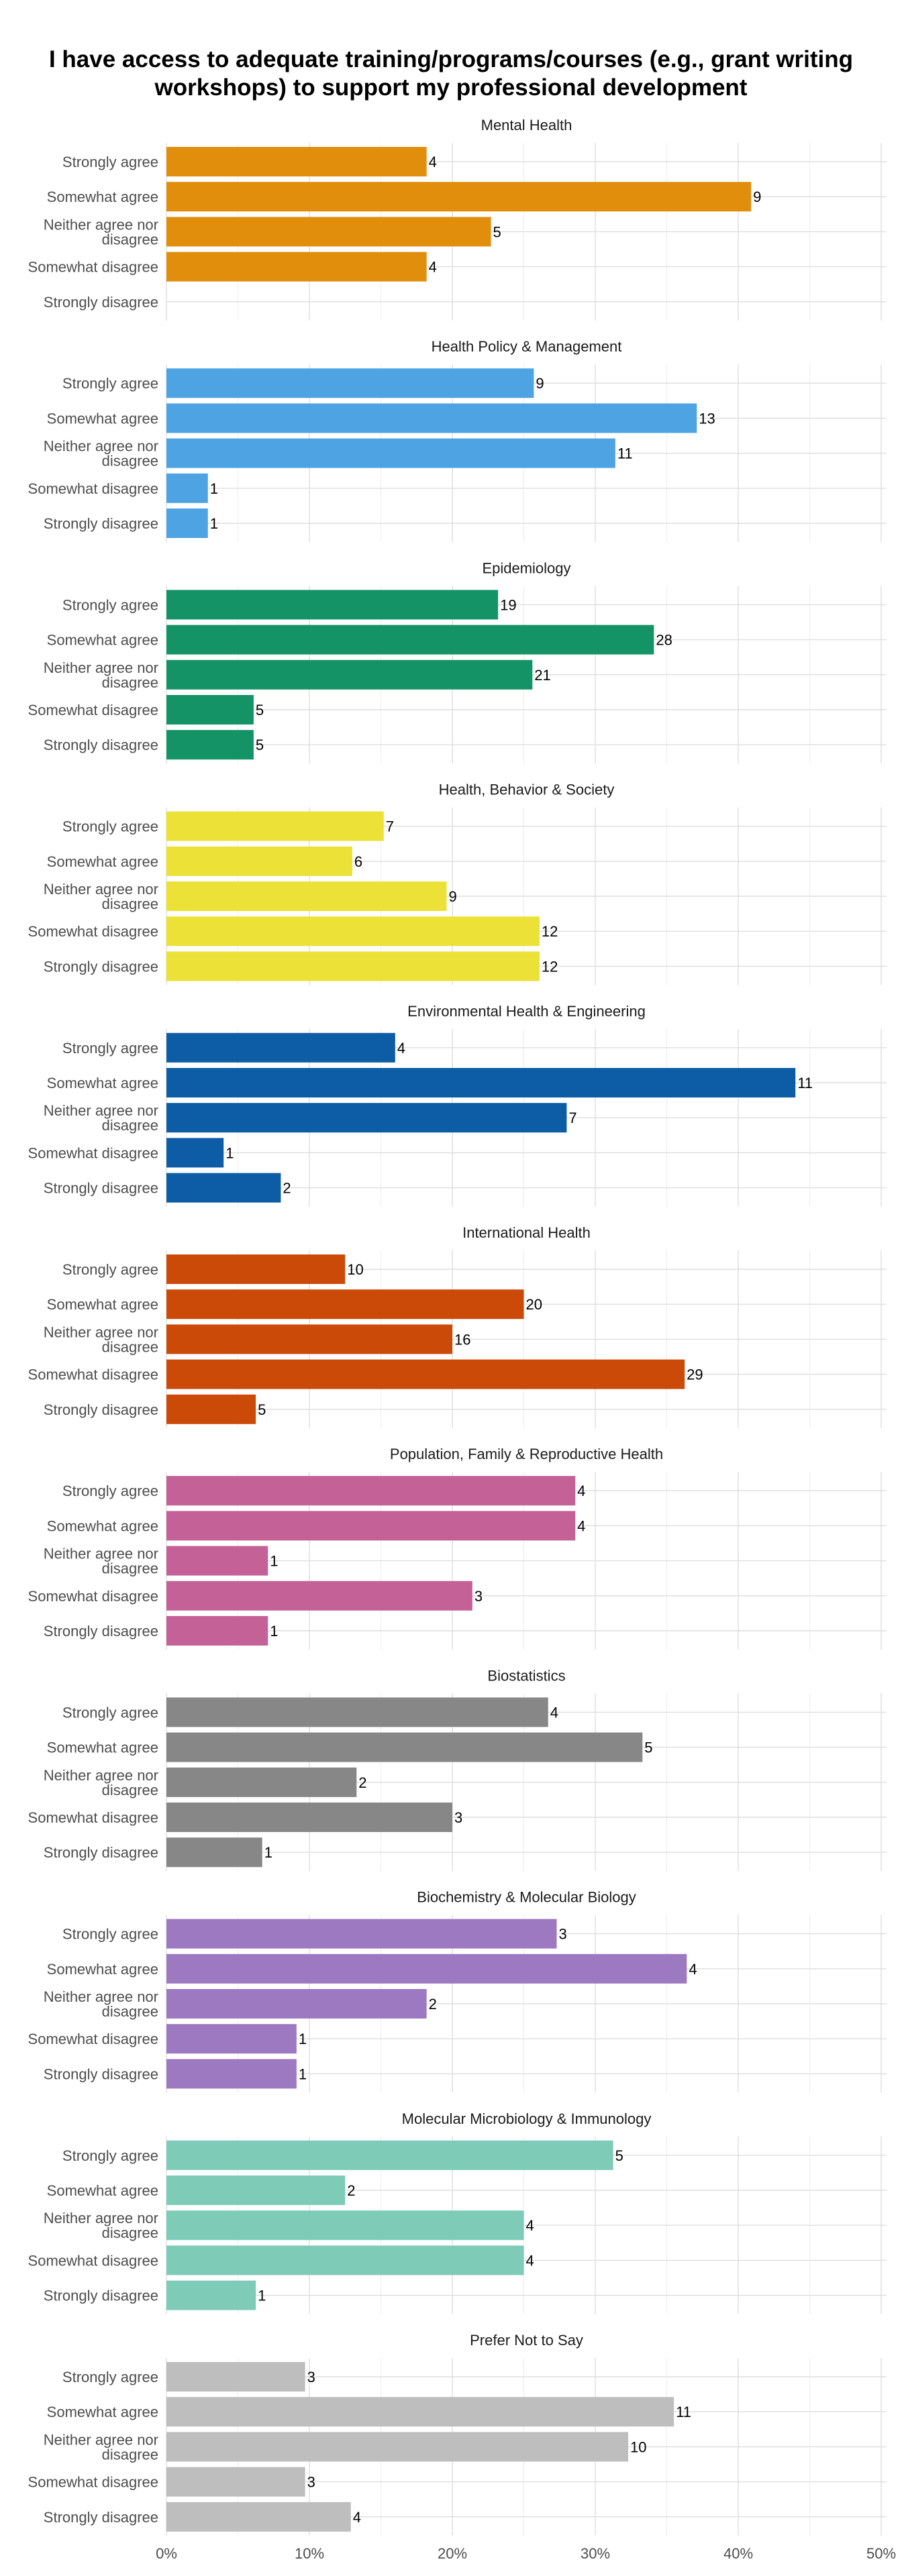 The height and width of the screenshot is (2576, 902). I want to click on panel-title: Health, Behavior & Society, so click(527, 790).